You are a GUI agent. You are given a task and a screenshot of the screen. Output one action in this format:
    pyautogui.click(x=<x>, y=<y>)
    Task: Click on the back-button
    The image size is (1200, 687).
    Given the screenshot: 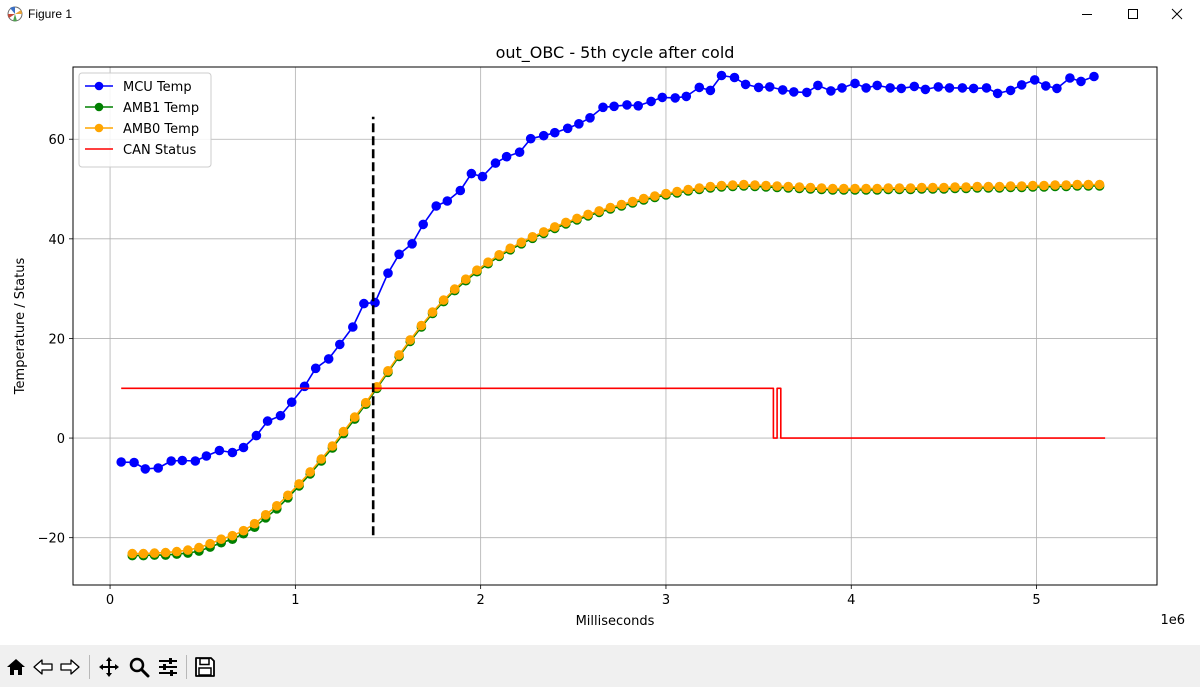 What is the action you would take?
    pyautogui.click(x=43, y=667)
    